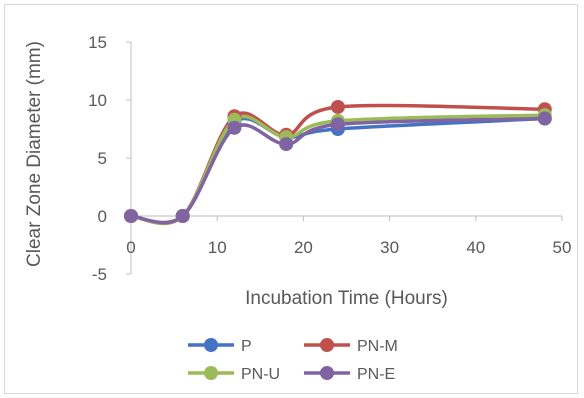 This screenshot has width=584, height=398. What do you see at coordinates (102, 158) in the screenshot?
I see `y-tick-label: 5` at bounding box center [102, 158].